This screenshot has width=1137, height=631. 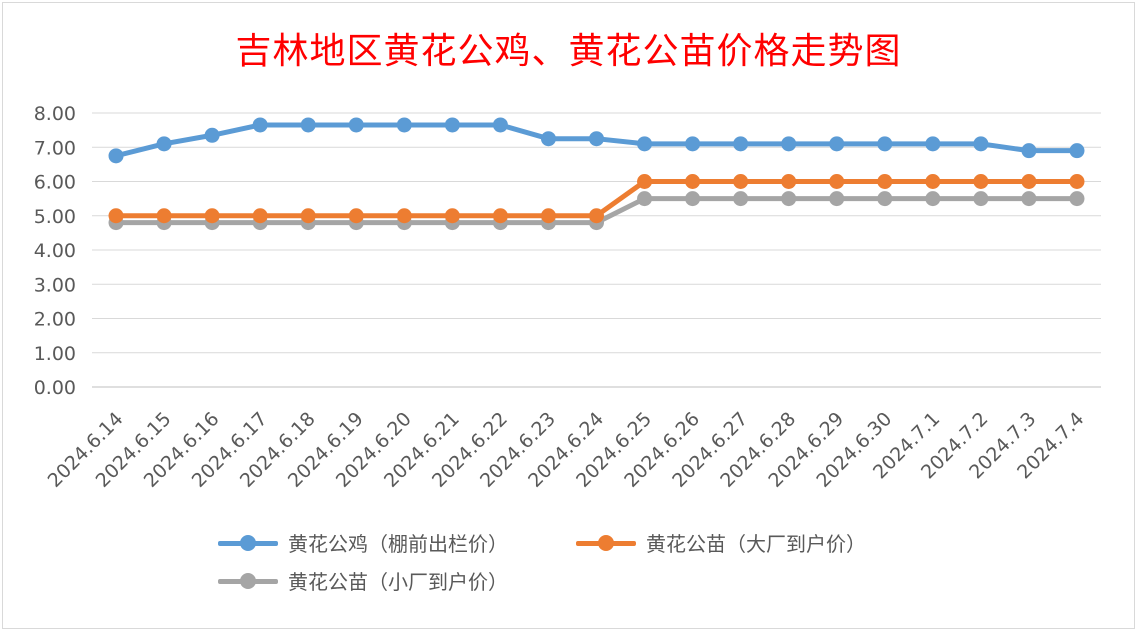 What do you see at coordinates (55, 183) in the screenshot?
I see `y-tick-label: 6.00` at bounding box center [55, 183].